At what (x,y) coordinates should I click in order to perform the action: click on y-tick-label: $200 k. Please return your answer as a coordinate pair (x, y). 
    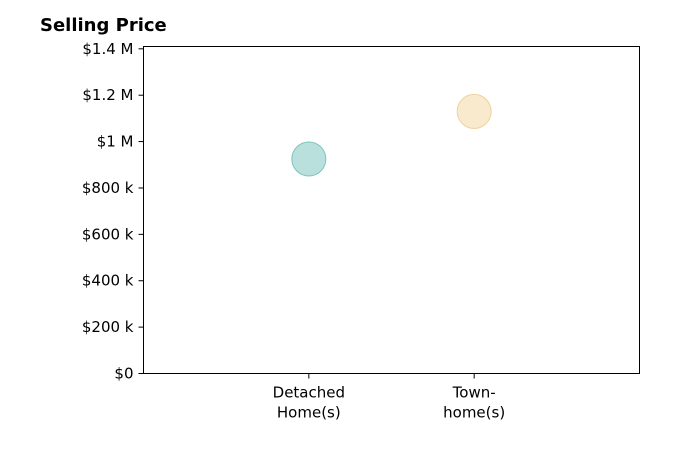
    Looking at the image, I should click on (108, 327).